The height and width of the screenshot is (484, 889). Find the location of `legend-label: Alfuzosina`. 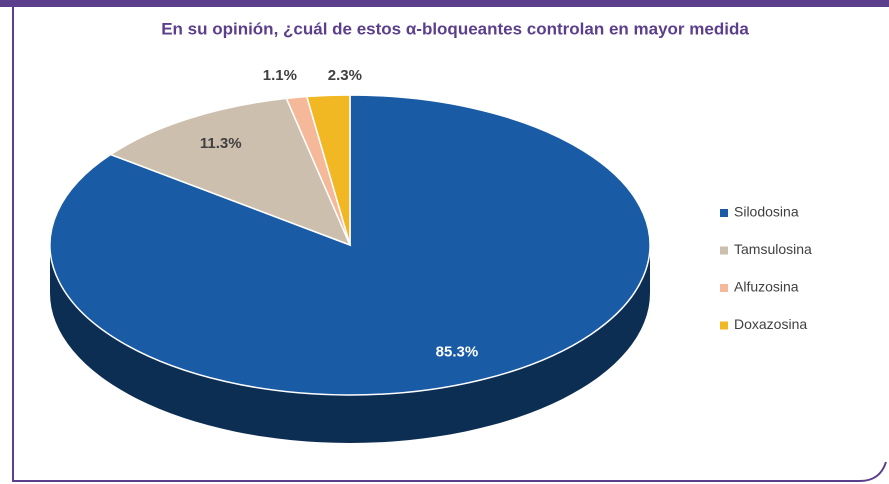

legend-label: Alfuzosina is located at coordinates (766, 287).